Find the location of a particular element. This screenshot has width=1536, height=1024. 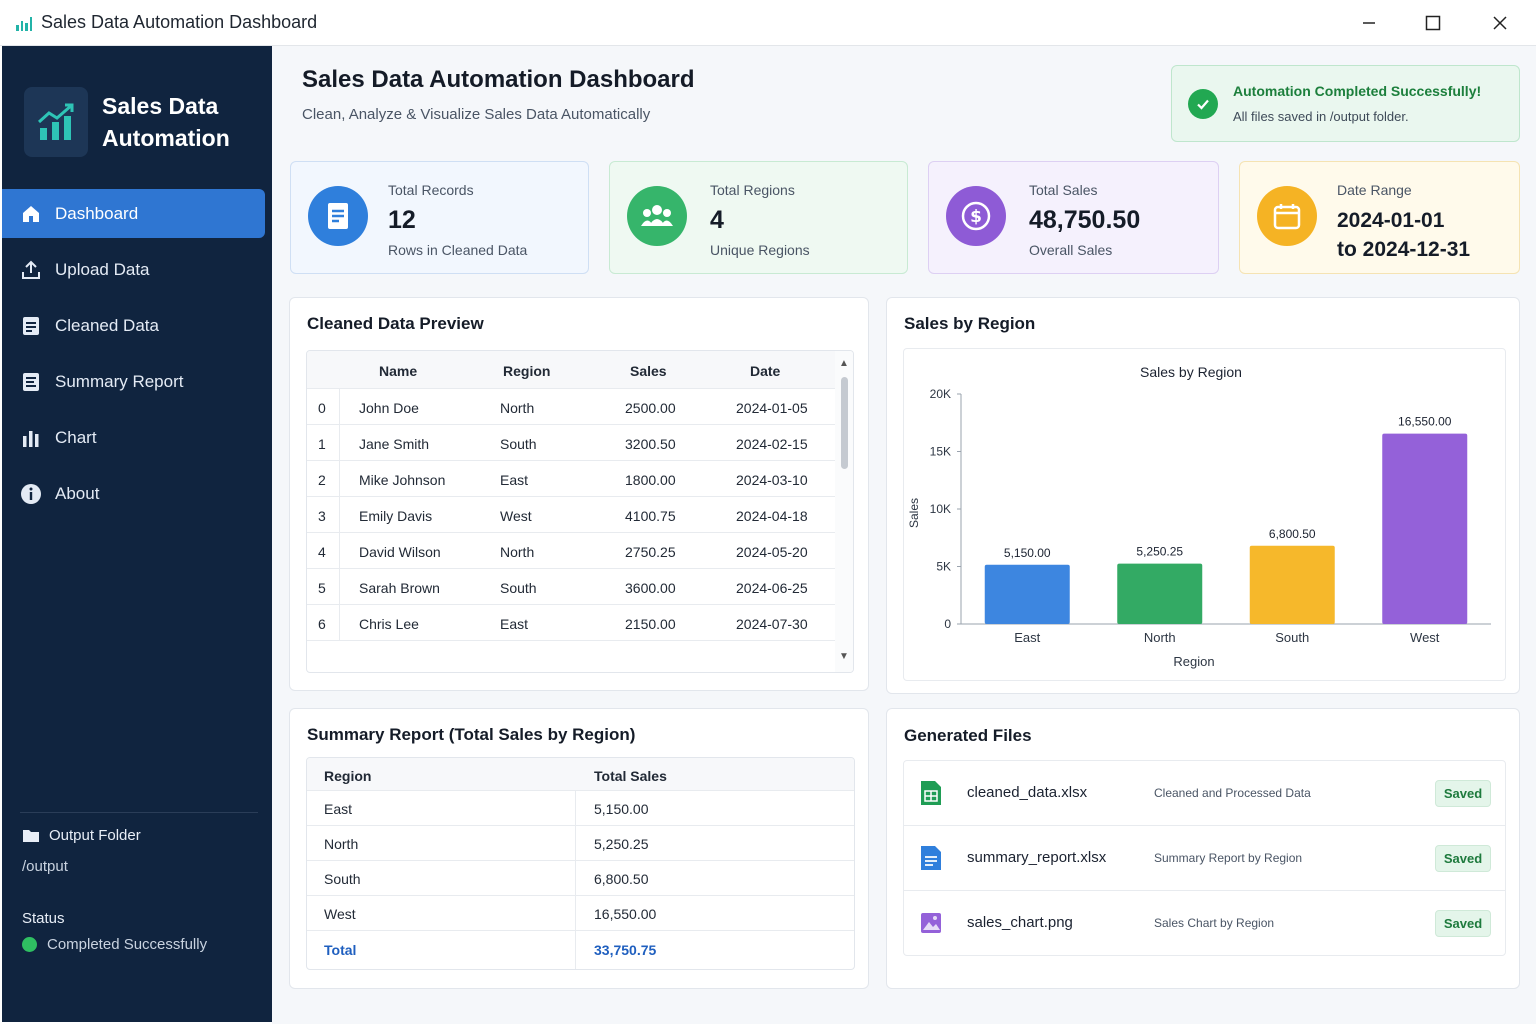

table-row: 4 David Wilson North 2750.25 2024-05-20 is located at coordinates (572, 551).